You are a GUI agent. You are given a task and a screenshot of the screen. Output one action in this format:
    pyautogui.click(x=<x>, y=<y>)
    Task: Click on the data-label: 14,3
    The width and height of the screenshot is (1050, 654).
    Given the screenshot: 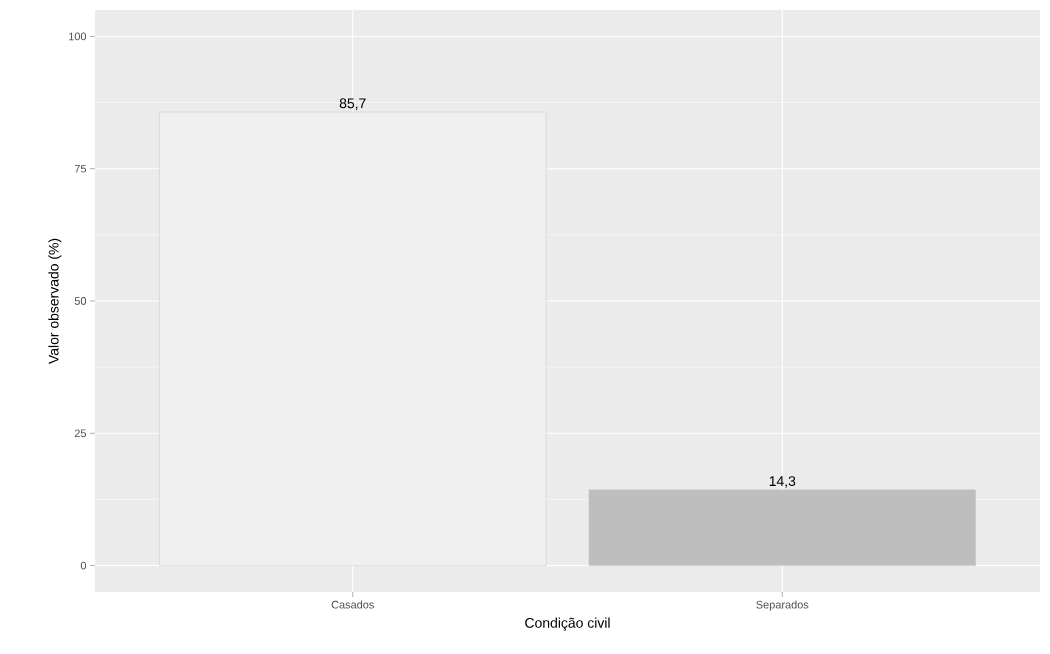 What is the action you would take?
    pyautogui.click(x=782, y=482)
    